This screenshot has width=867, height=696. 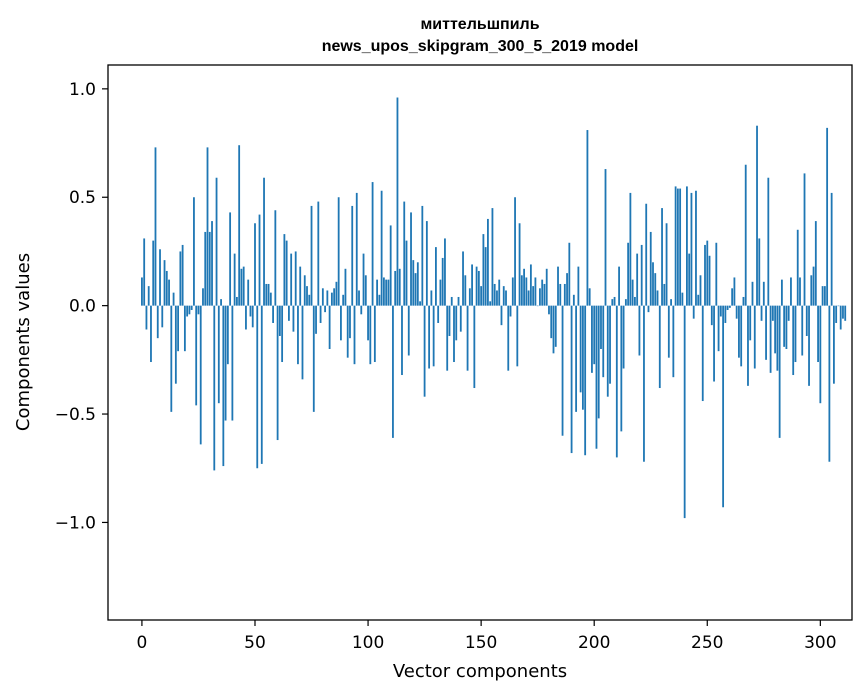 What do you see at coordinates (75, 523) in the screenshot?
I see `y-tick-label: −1.0` at bounding box center [75, 523].